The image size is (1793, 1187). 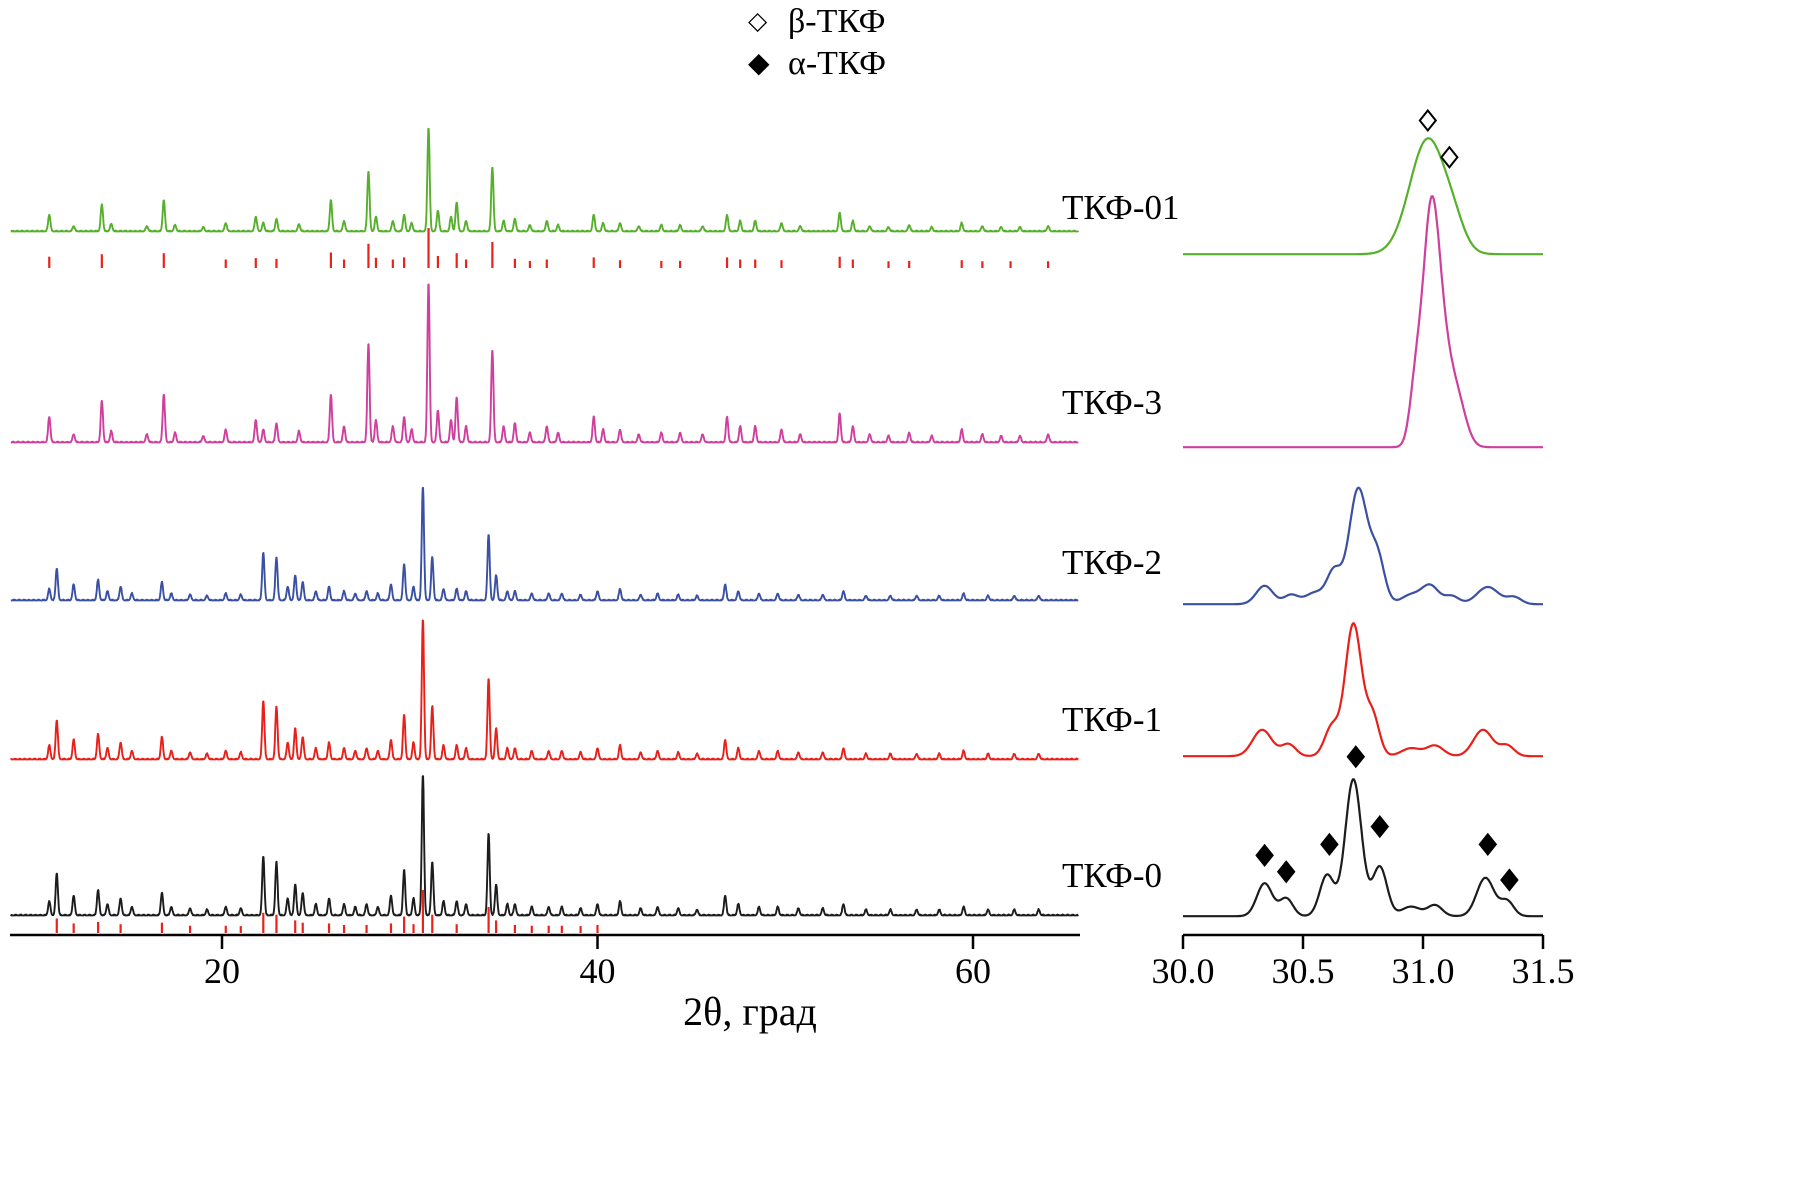 I want to click on x-axis-label: 2θ, град, so click(x=750, y=1011).